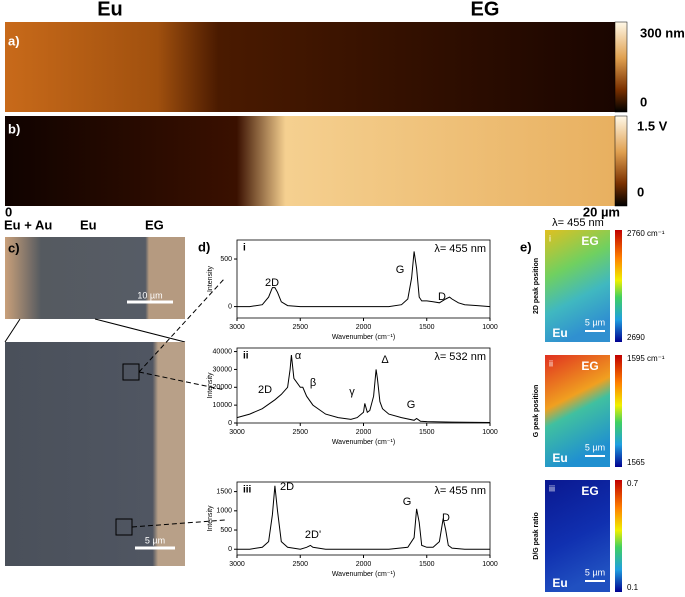 The width and height of the screenshot is (685, 597). Describe the element at coordinates (485, 10) in the screenshot. I see `header-right: EG` at that location.